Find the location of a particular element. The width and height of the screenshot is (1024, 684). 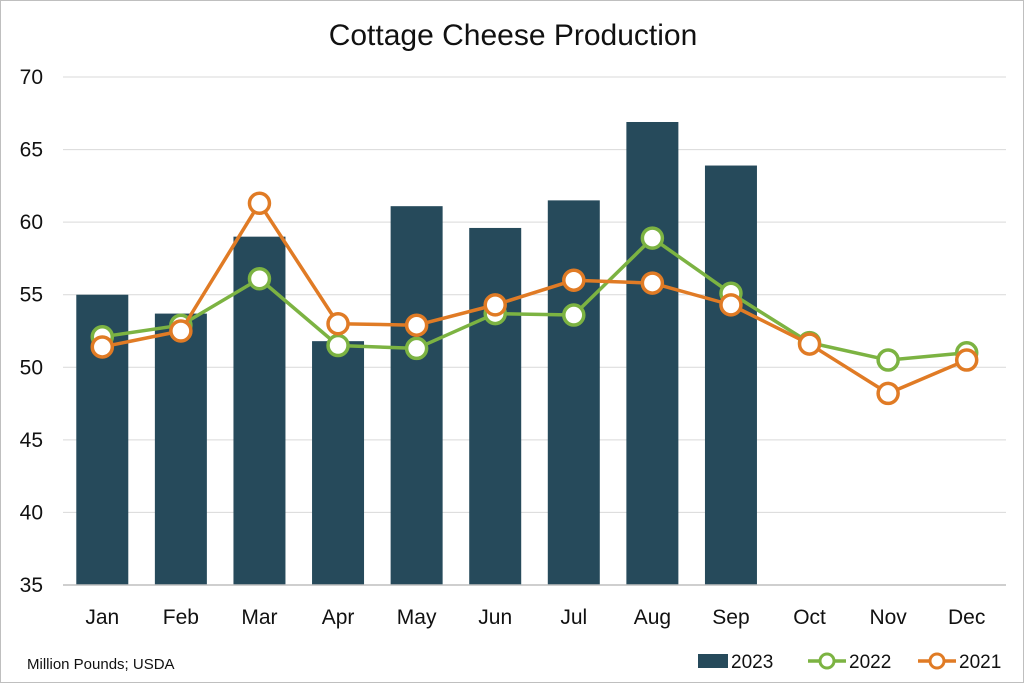

point-2021-oct is located at coordinates (809, 344).